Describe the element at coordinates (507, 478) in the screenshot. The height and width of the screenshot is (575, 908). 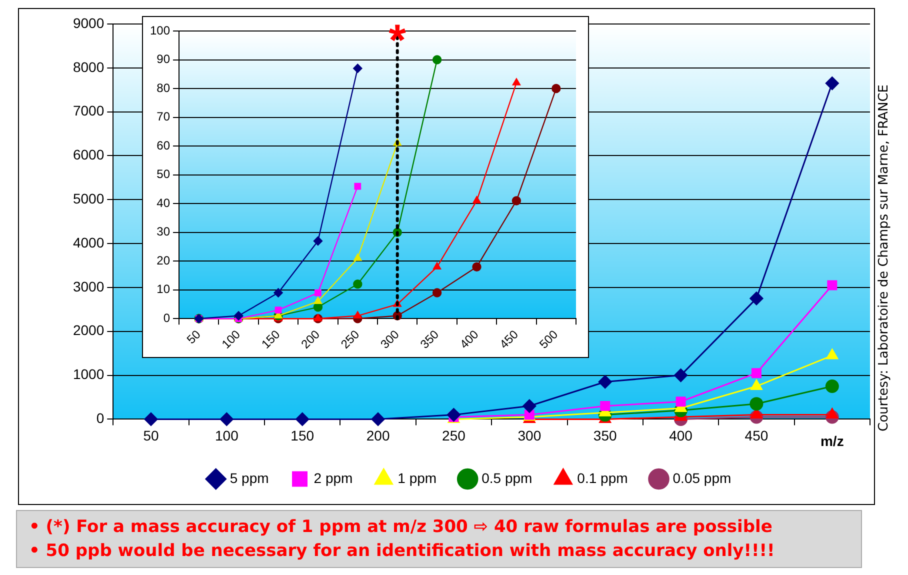
I see `legend-label: 0.5 ppm` at that location.